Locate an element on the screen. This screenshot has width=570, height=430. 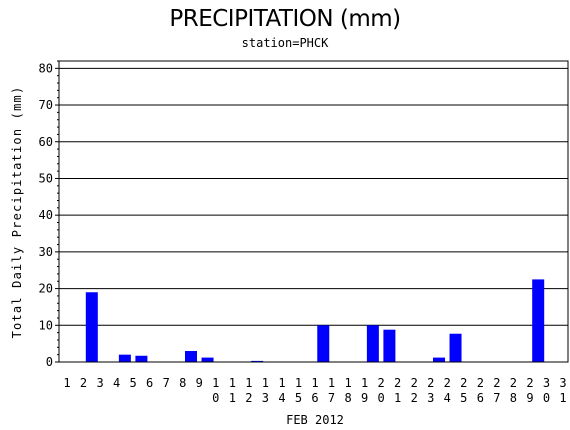
y-axis-label: Total Daily Precipitation (mm) is located at coordinates (17, 212).